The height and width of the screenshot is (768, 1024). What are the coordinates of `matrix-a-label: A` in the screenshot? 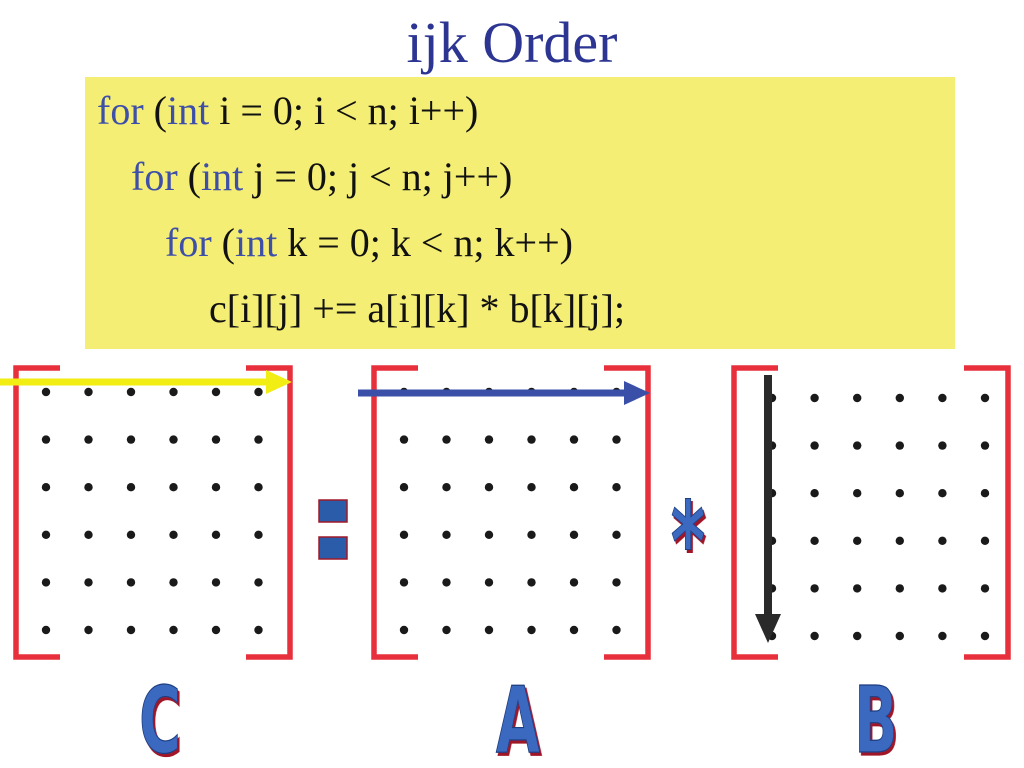 It's located at (518, 718).